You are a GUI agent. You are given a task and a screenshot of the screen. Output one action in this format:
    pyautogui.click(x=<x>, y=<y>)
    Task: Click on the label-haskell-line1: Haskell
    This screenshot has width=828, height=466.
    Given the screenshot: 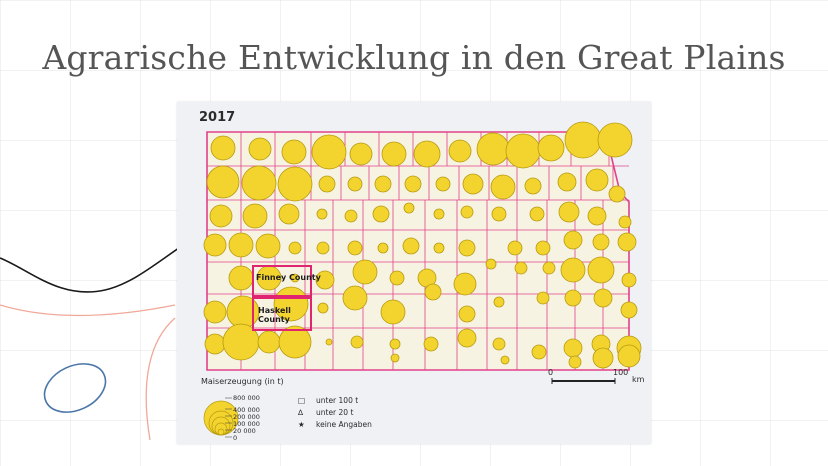 What is the action you would take?
    pyautogui.click(x=274, y=310)
    